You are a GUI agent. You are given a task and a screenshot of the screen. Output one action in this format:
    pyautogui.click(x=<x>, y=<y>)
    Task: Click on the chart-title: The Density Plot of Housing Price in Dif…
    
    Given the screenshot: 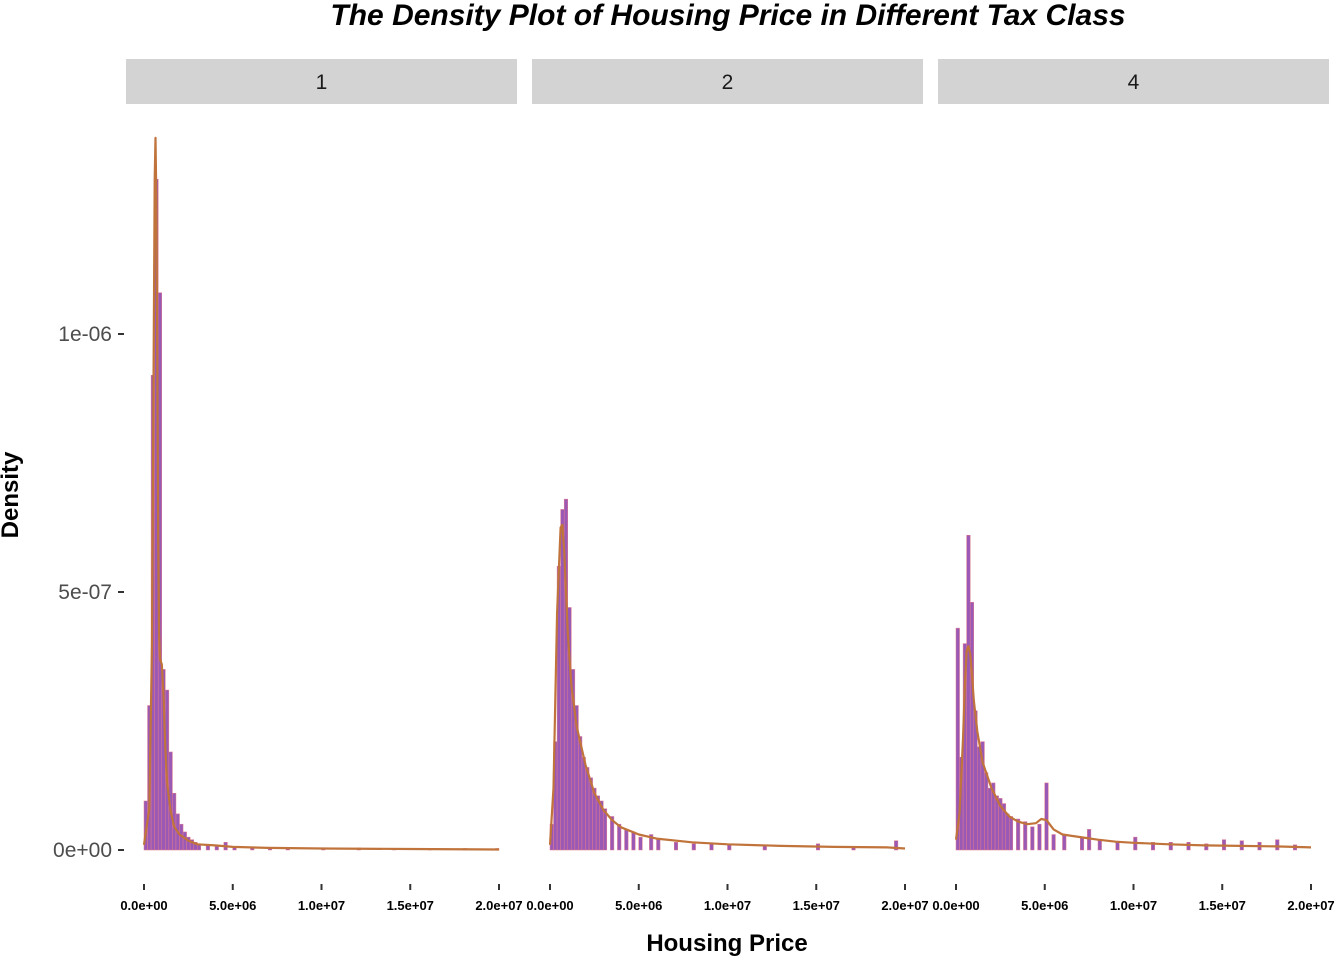 What is the action you would take?
    pyautogui.click(x=727, y=16)
    